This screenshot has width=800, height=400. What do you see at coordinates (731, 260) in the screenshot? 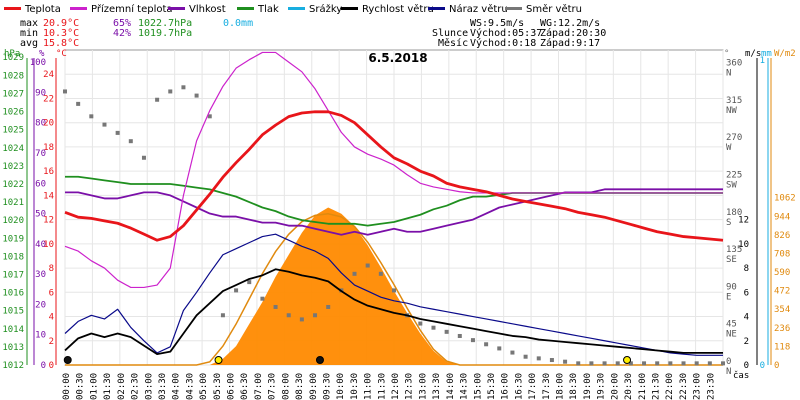
I see `dir-tick-label: SE` at bounding box center [731, 260].